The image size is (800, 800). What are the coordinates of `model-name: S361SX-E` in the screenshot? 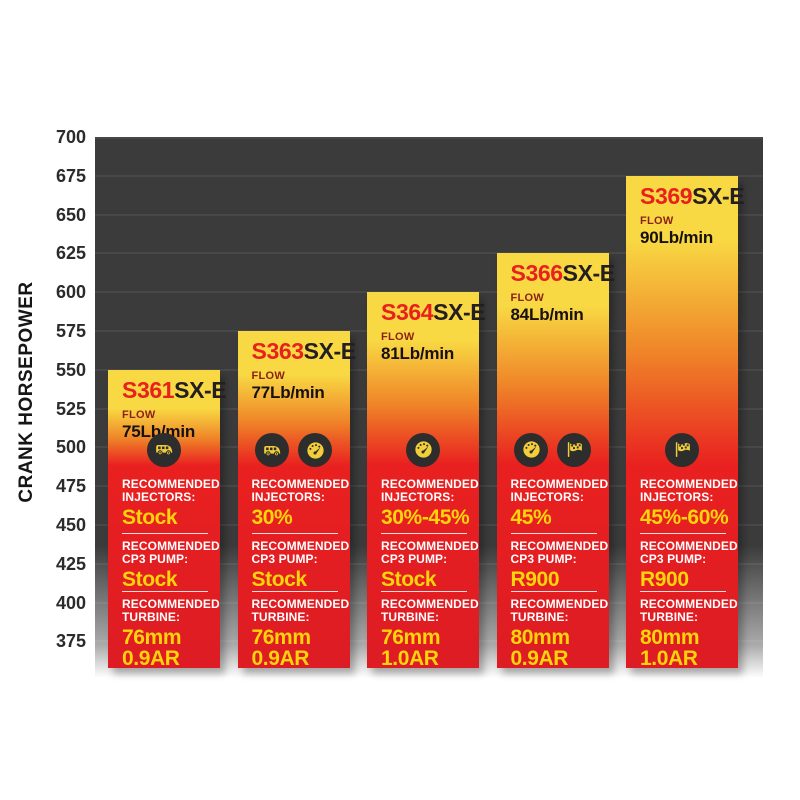 It's located at (174, 389).